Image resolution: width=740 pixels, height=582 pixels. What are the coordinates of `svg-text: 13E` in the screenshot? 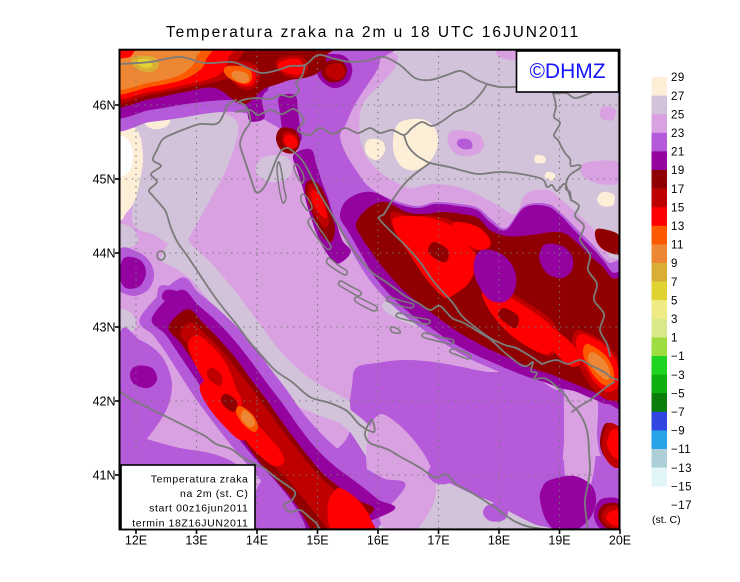 It's located at (196, 541).